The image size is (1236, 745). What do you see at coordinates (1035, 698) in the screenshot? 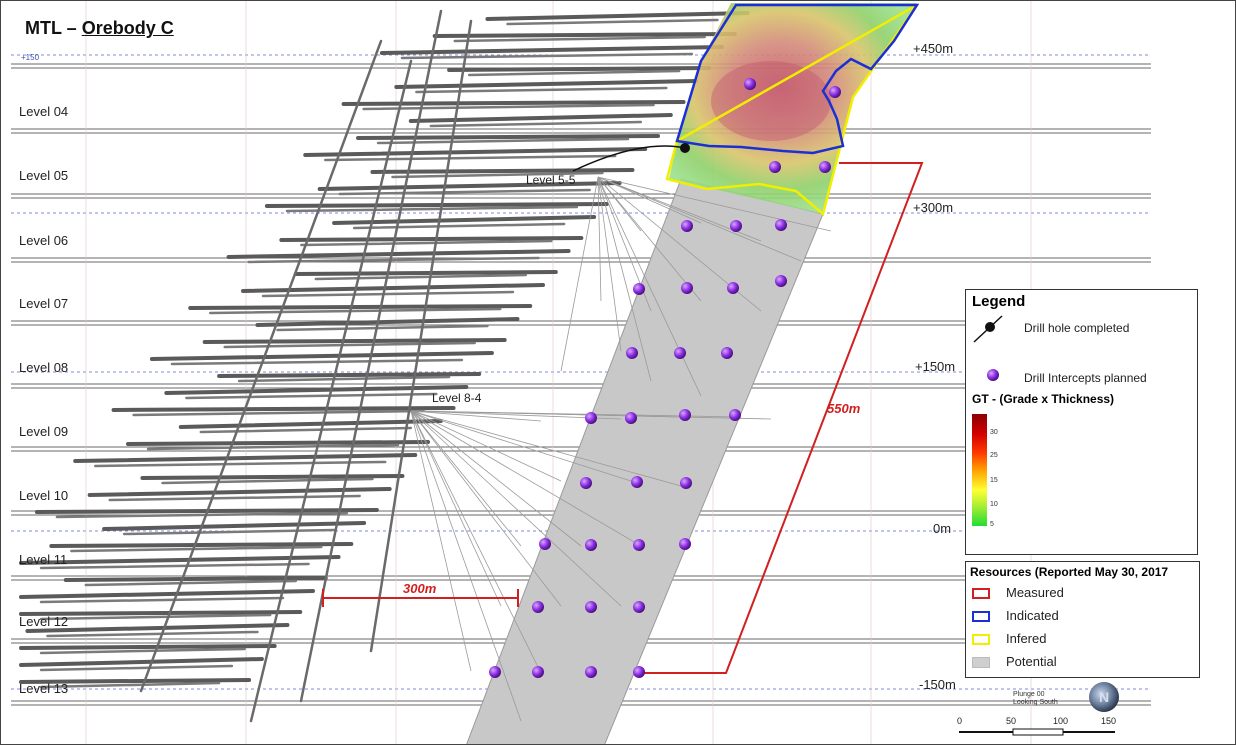
I see `plunge-note: Plunge 00 Looking South` at bounding box center [1035, 698].